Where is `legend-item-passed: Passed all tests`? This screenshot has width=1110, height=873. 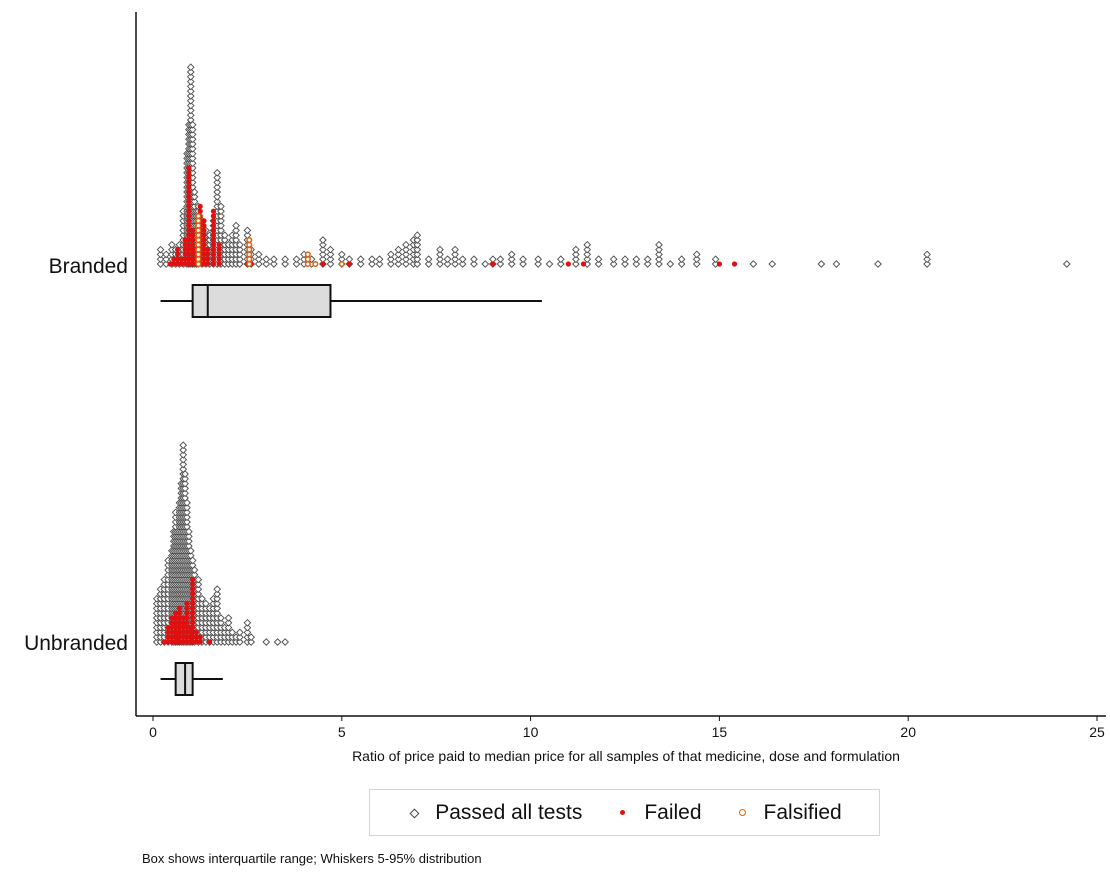 legend-item-passed: Passed all tests is located at coordinates (494, 813).